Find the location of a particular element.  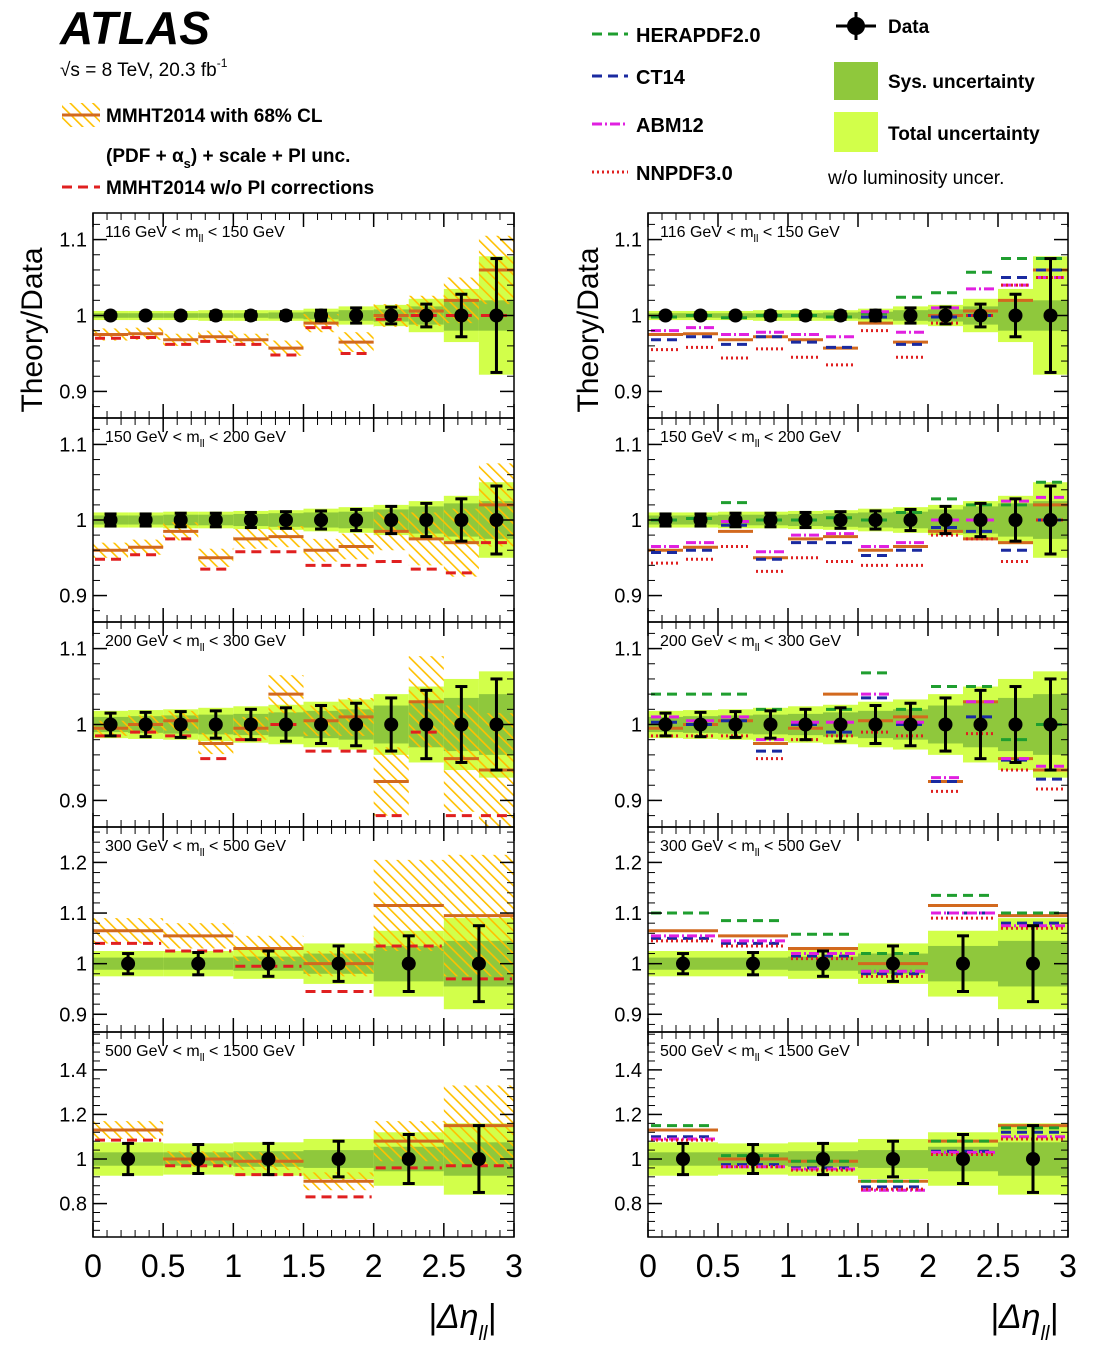

y-tick-label: 1.2 is located at coordinates (628, 1115).